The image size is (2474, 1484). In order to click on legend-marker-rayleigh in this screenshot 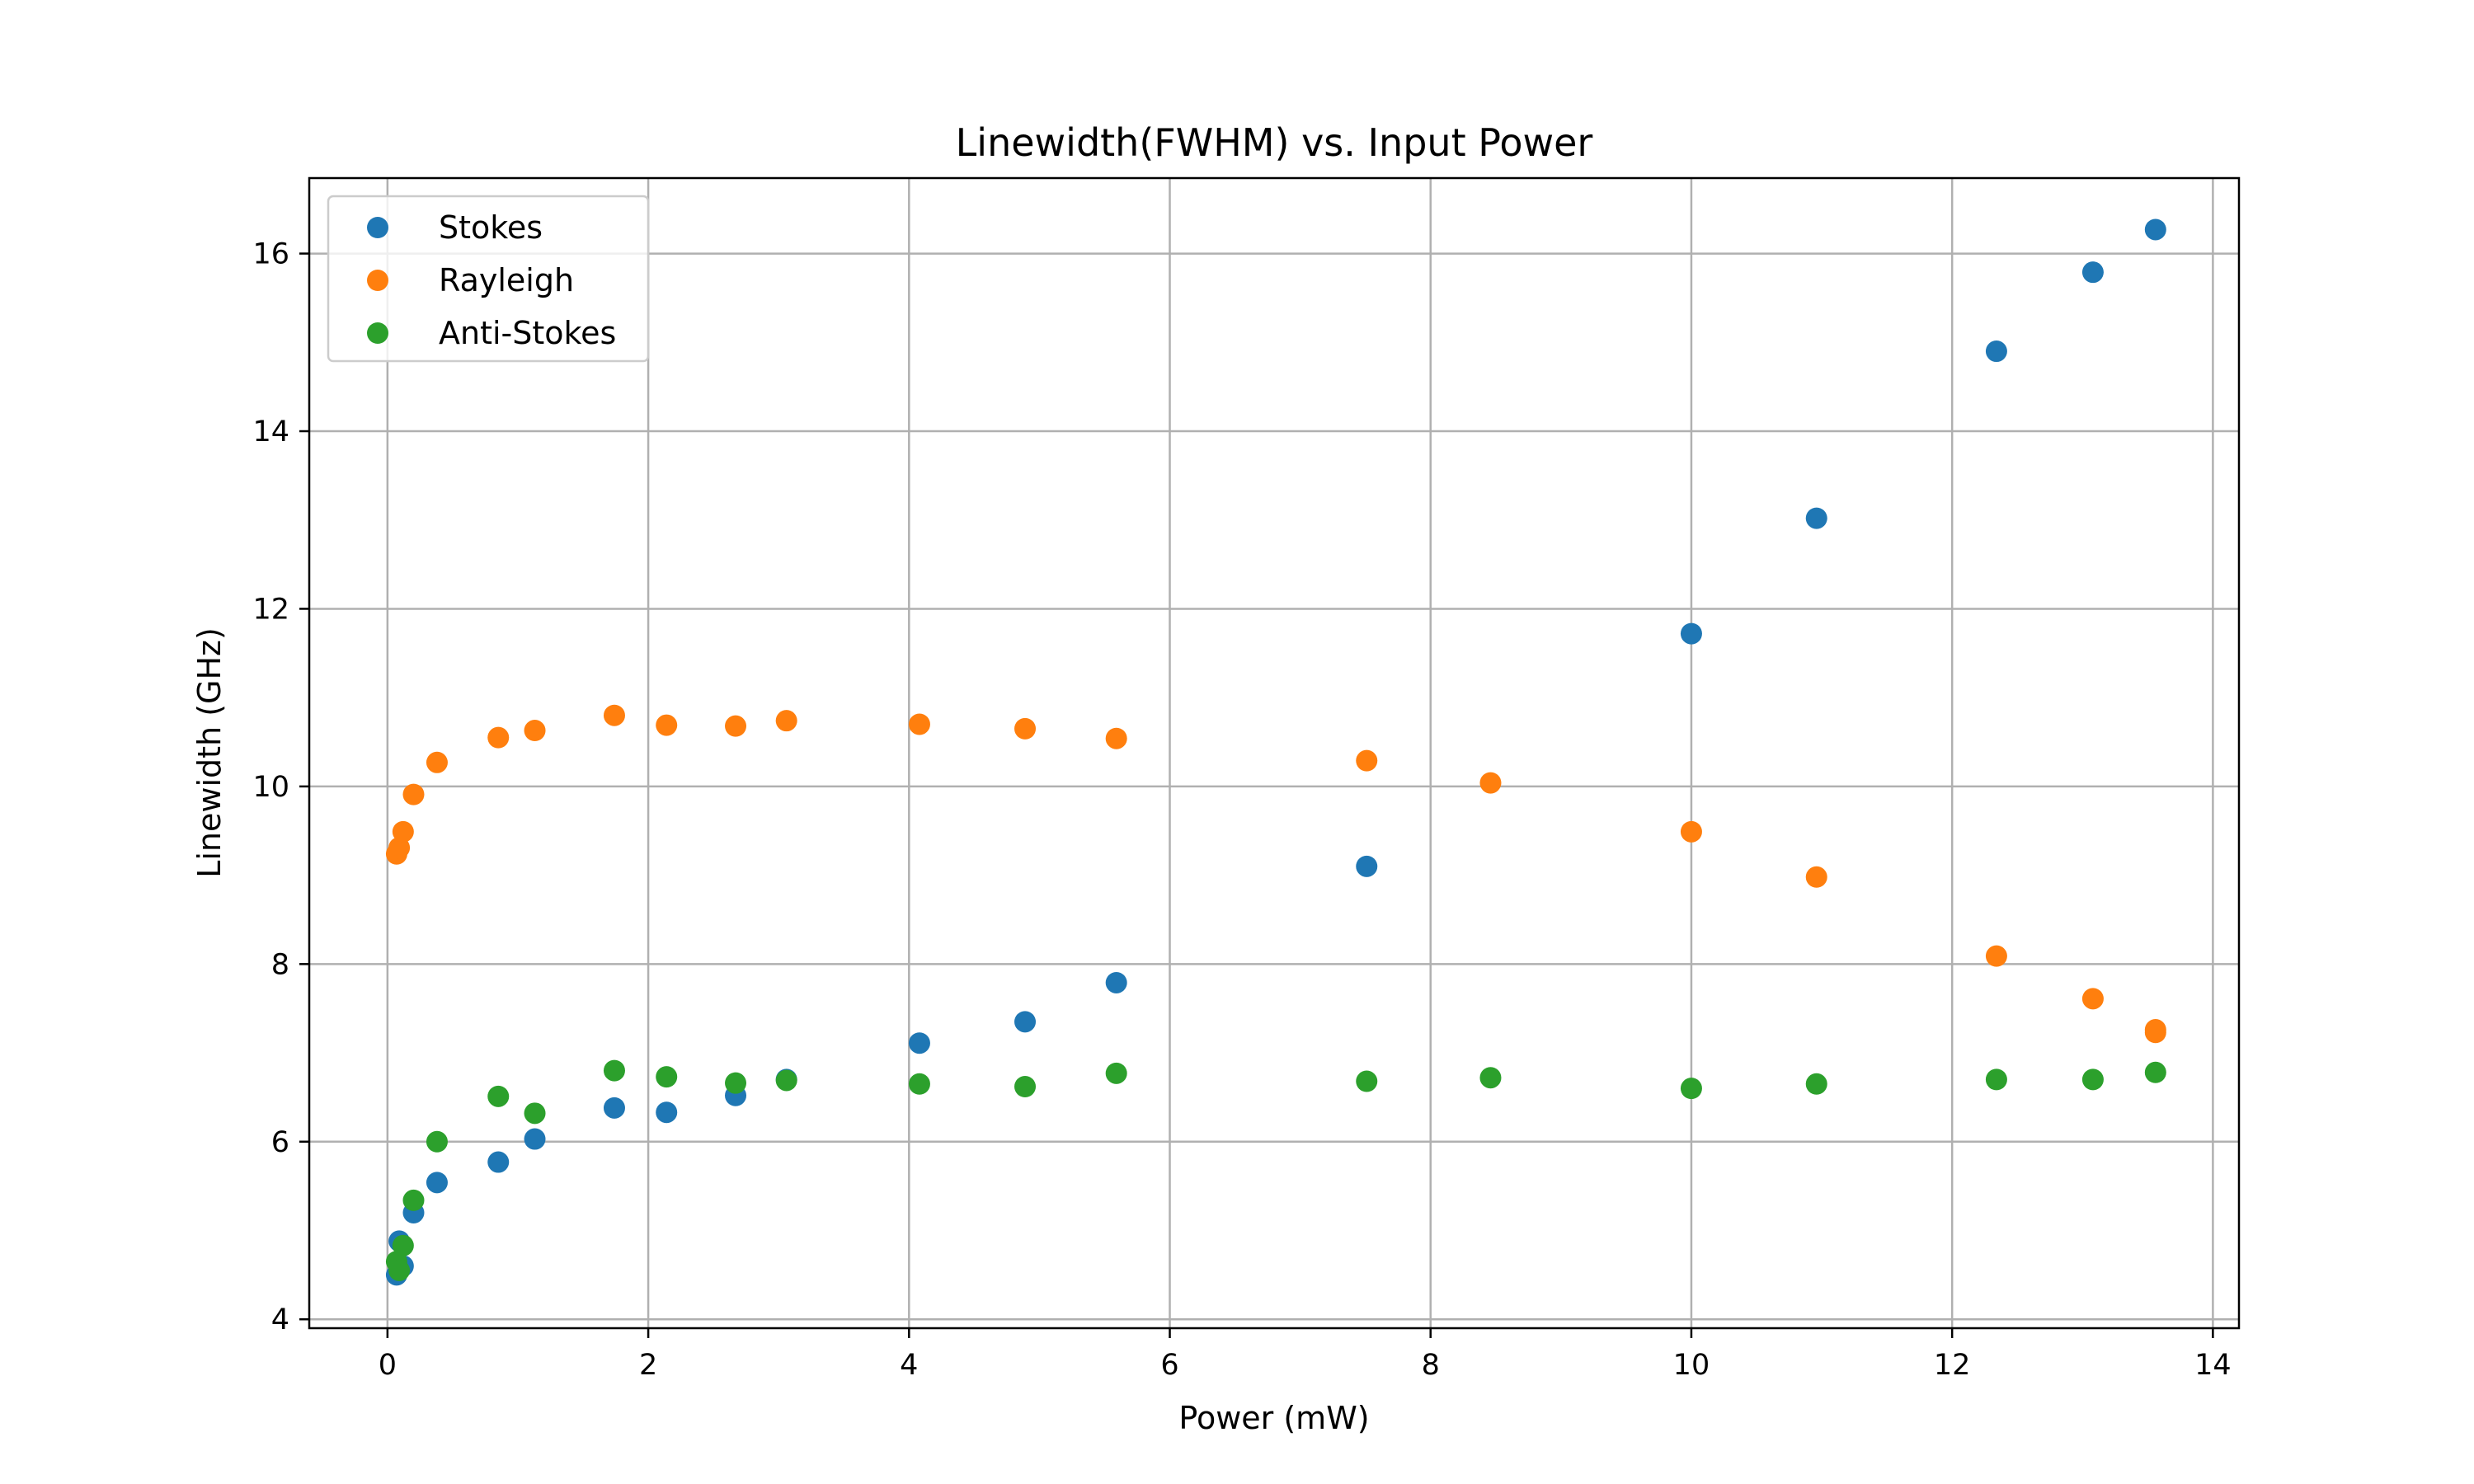, I will do `click(377, 280)`.